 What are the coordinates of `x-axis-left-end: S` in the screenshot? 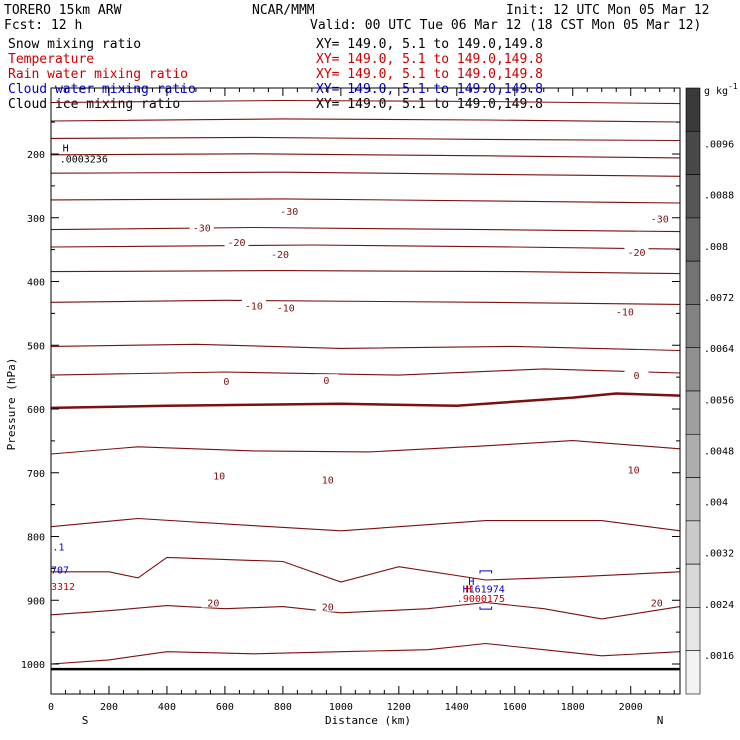 It's located at (85, 720).